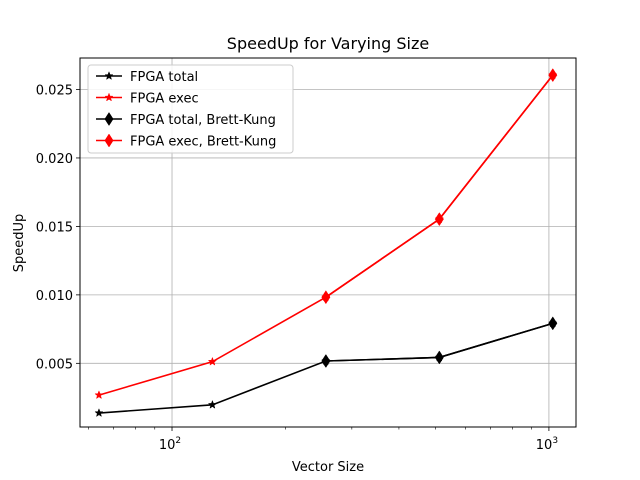  I want to click on legend-item-2: FPGA exec, so click(147, 99).